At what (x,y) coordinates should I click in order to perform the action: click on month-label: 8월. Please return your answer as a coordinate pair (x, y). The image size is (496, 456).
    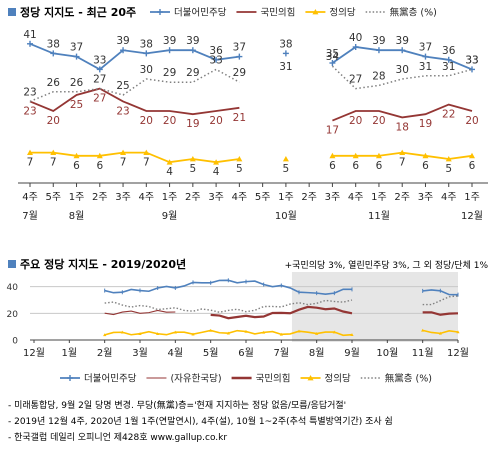
    Looking at the image, I should click on (317, 353).